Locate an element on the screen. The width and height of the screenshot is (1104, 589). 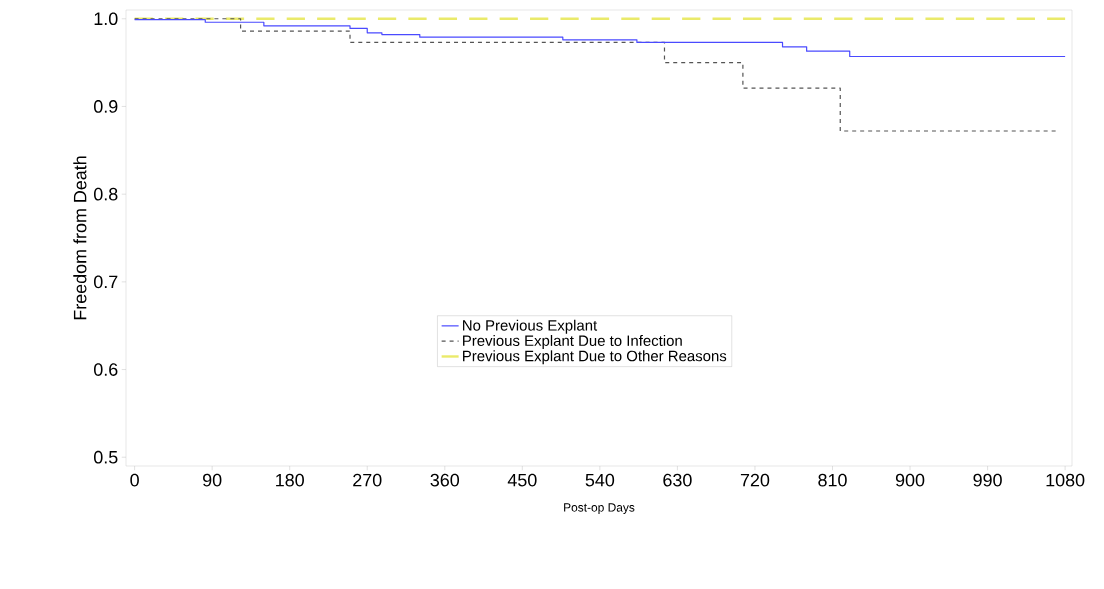
x-tick-label: 1080 is located at coordinates (1065, 480).